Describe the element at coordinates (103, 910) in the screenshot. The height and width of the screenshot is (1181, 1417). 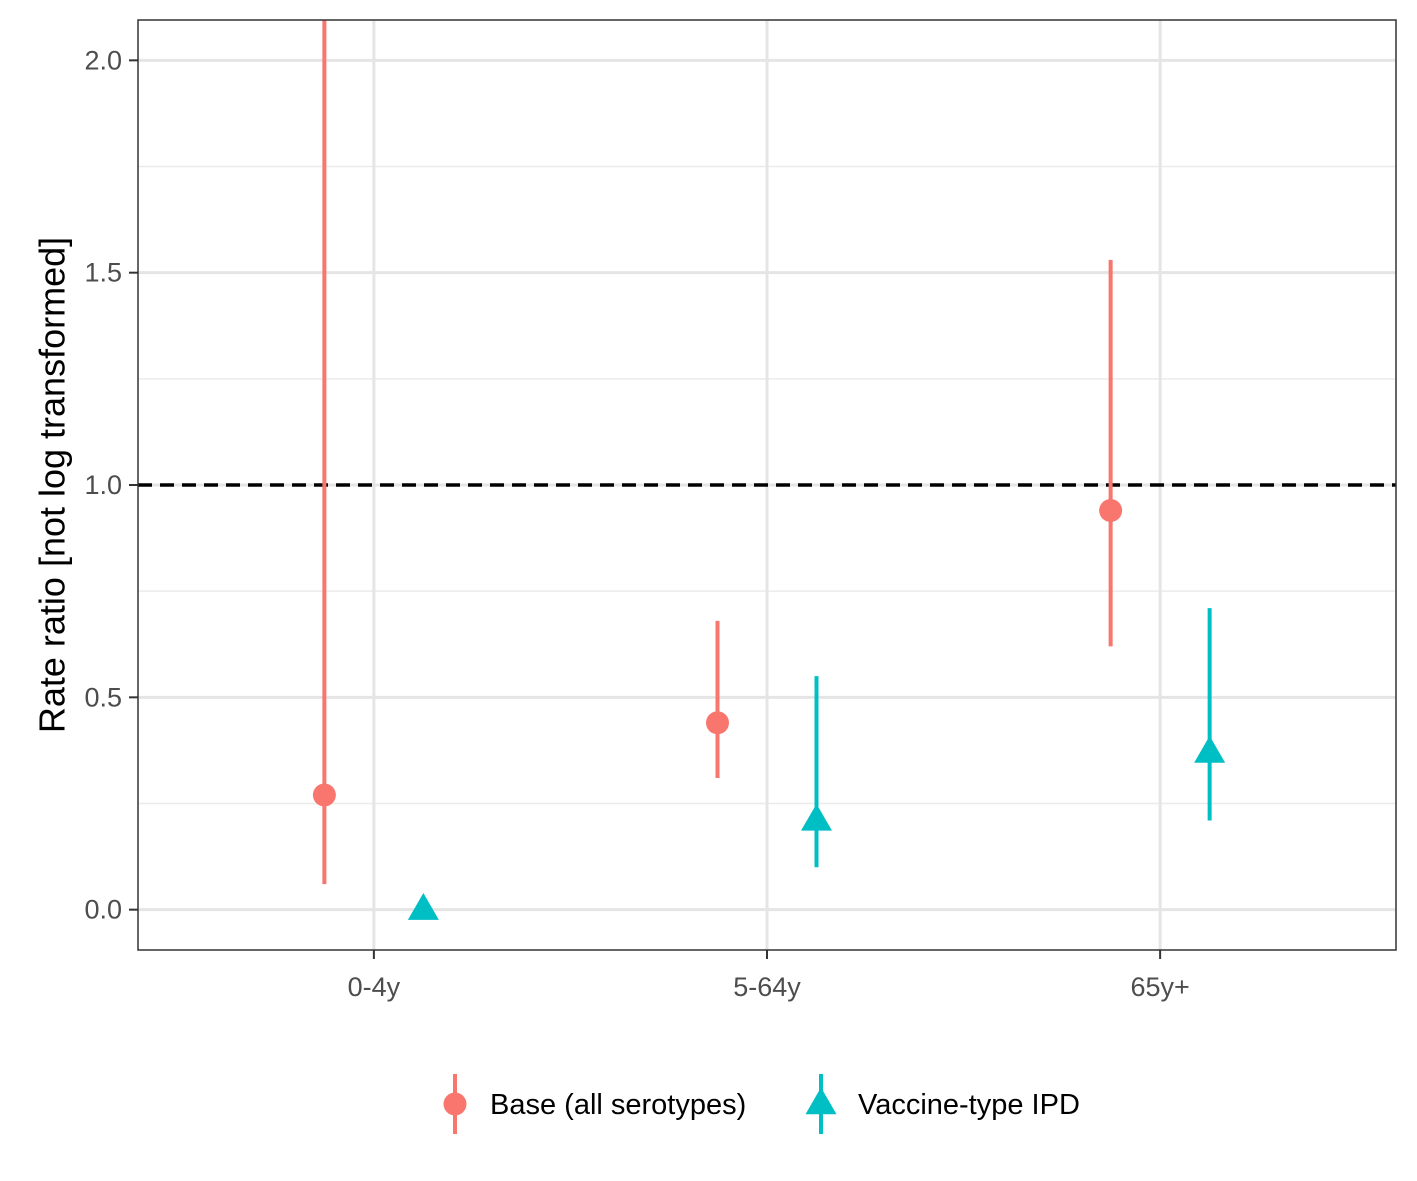
I see `y-tick-label: 0.0` at that location.